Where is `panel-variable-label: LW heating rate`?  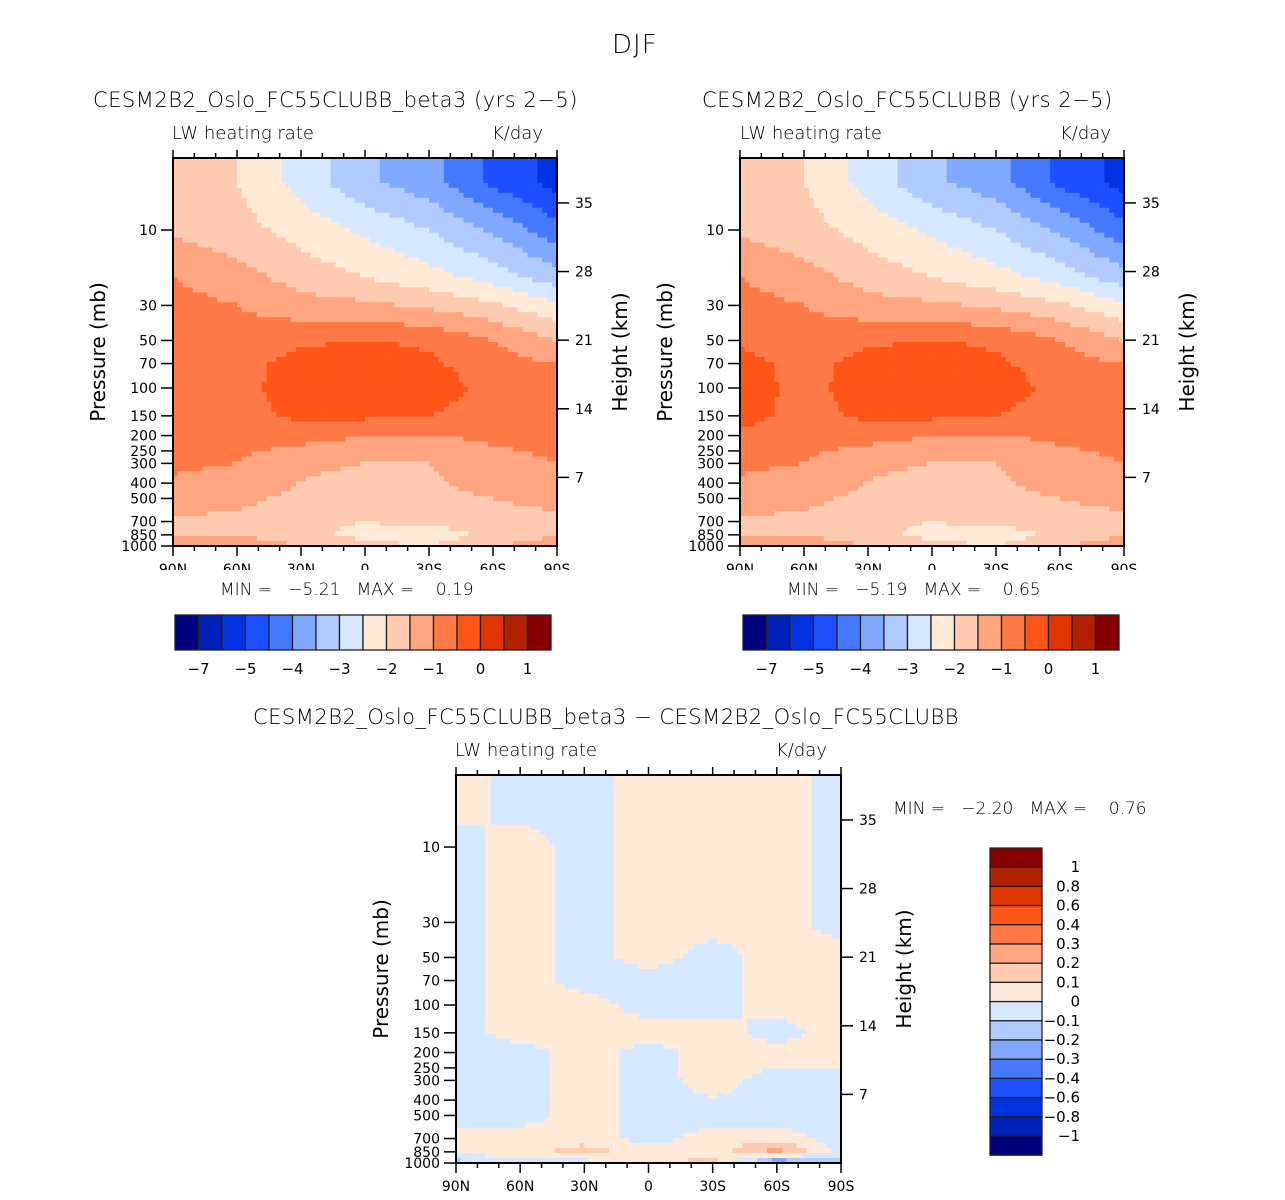
panel-variable-label: LW heating rate is located at coordinates (243, 133).